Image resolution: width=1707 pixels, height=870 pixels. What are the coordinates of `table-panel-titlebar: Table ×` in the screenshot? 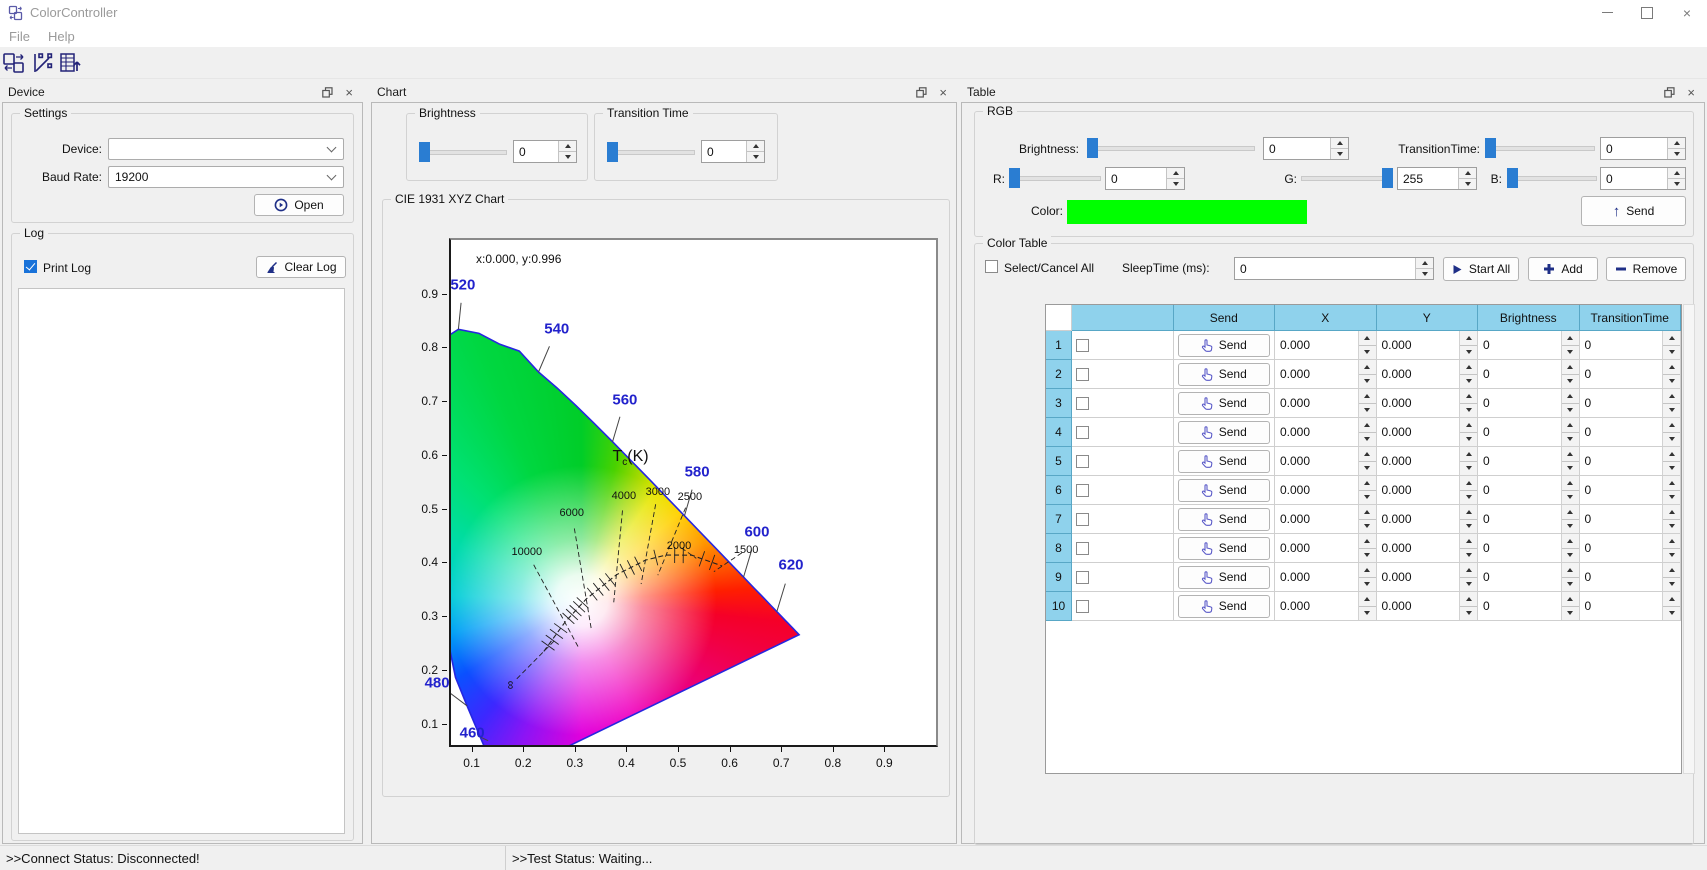 It's located at (1333, 92).